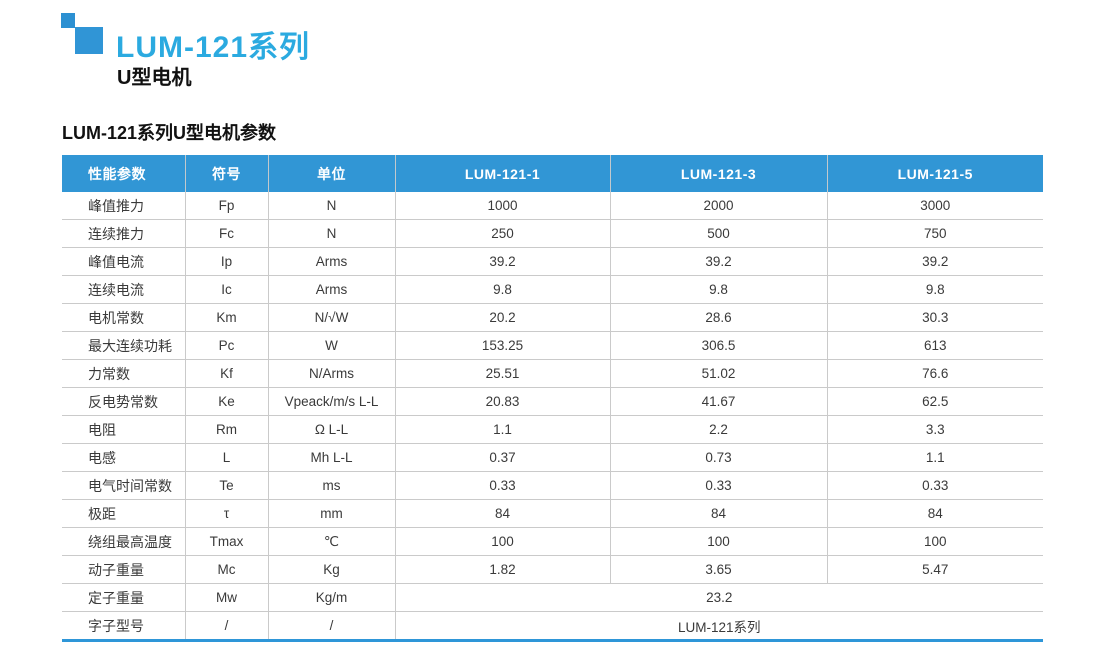 This screenshot has height=659, width=1100. What do you see at coordinates (213, 47) in the screenshot?
I see `series-title: LUM-121系列` at bounding box center [213, 47].